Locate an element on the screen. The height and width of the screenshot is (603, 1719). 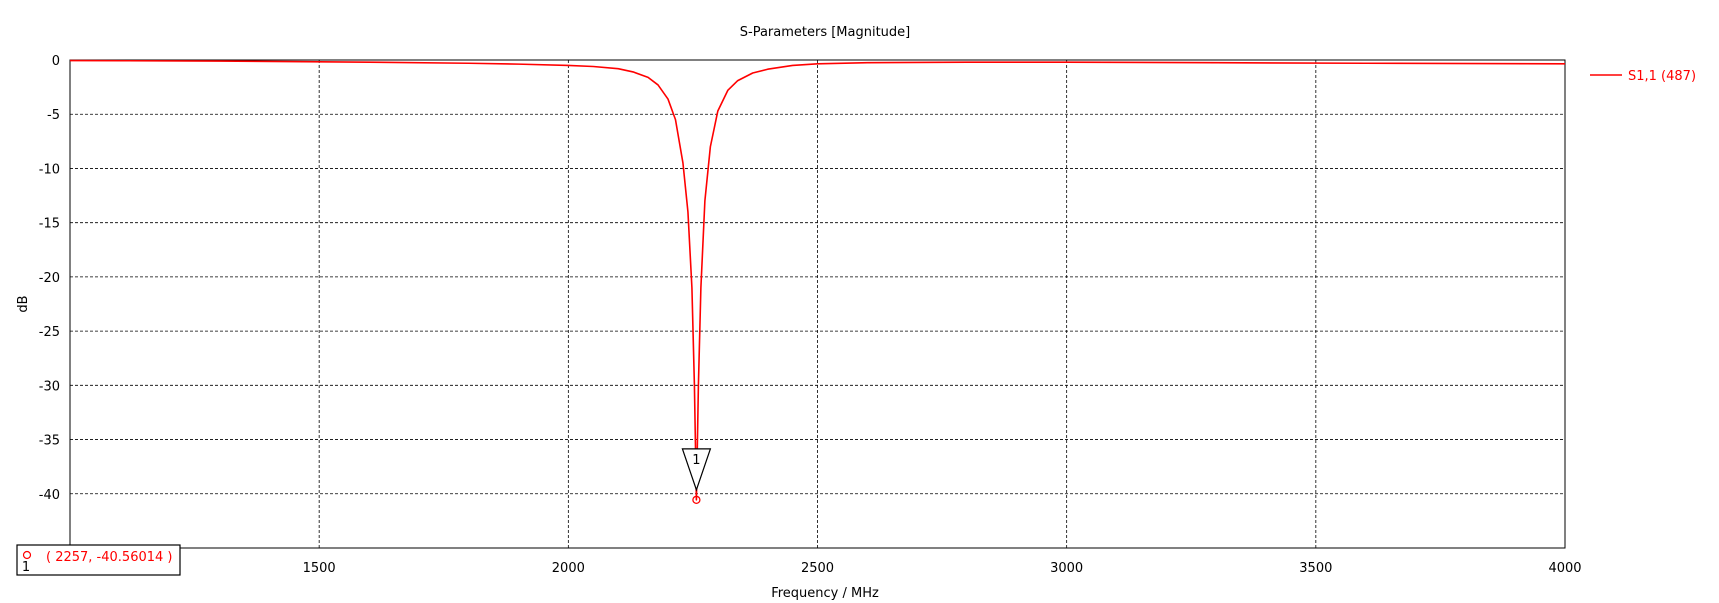
marker-readout-value: ( 2257, -40.56014 ) is located at coordinates (109, 557).